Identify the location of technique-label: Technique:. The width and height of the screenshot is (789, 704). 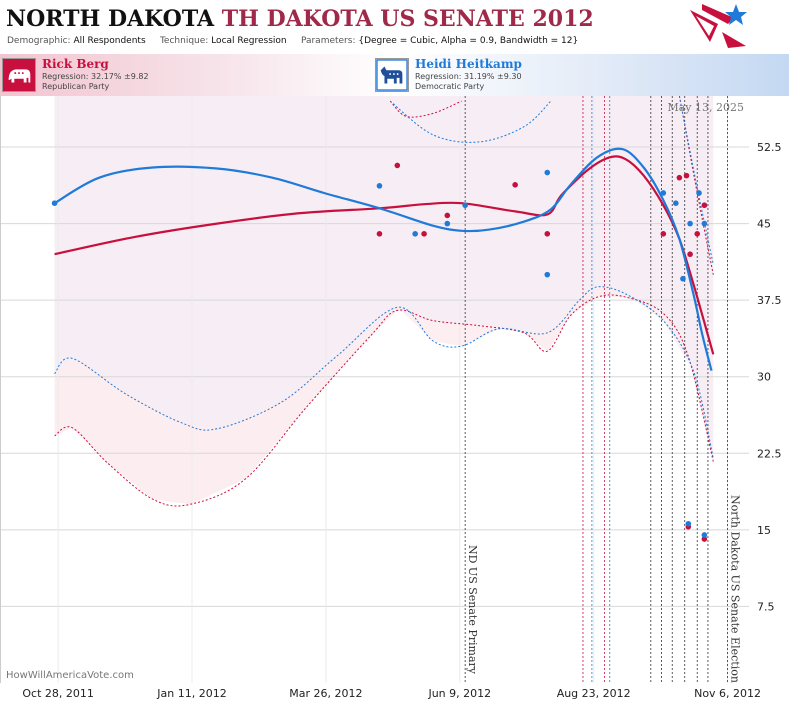
(184, 41).